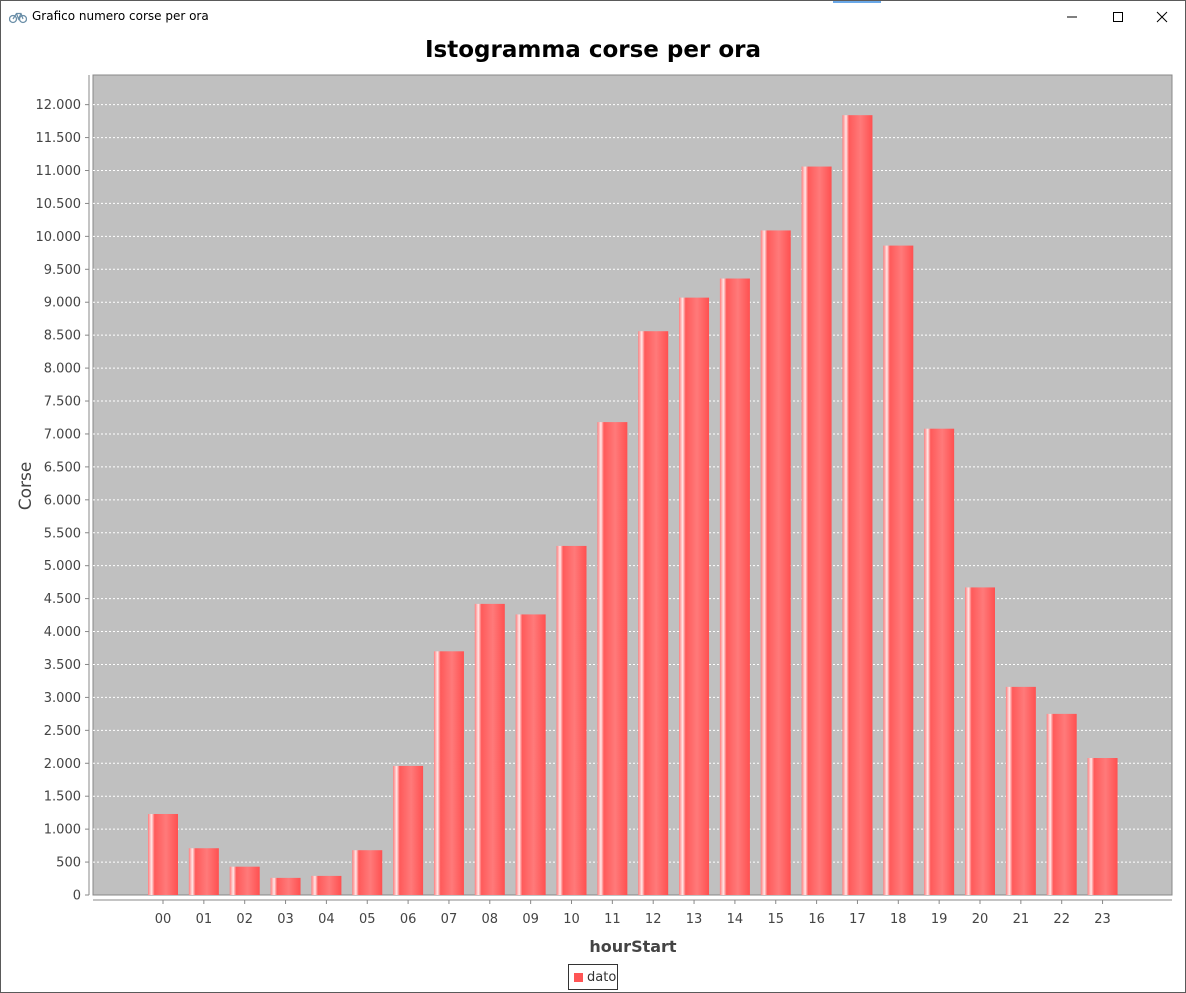  Describe the element at coordinates (62, 369) in the screenshot. I see `y-tick-label: 8.000` at that location.